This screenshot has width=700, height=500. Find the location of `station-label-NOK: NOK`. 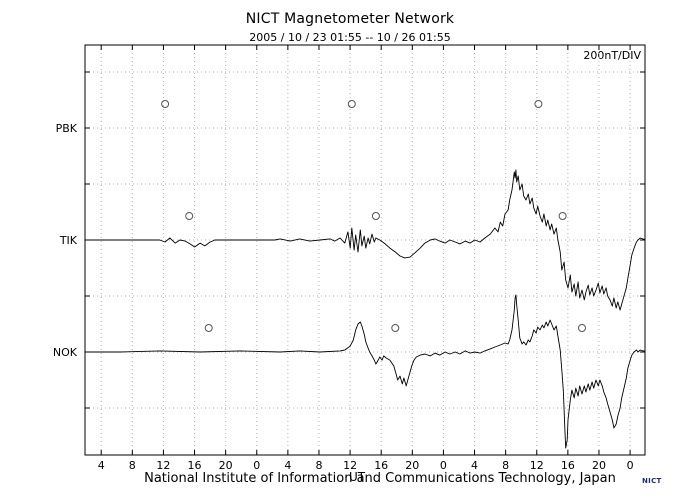

station-label-NOK: NOK is located at coordinates (65, 352).